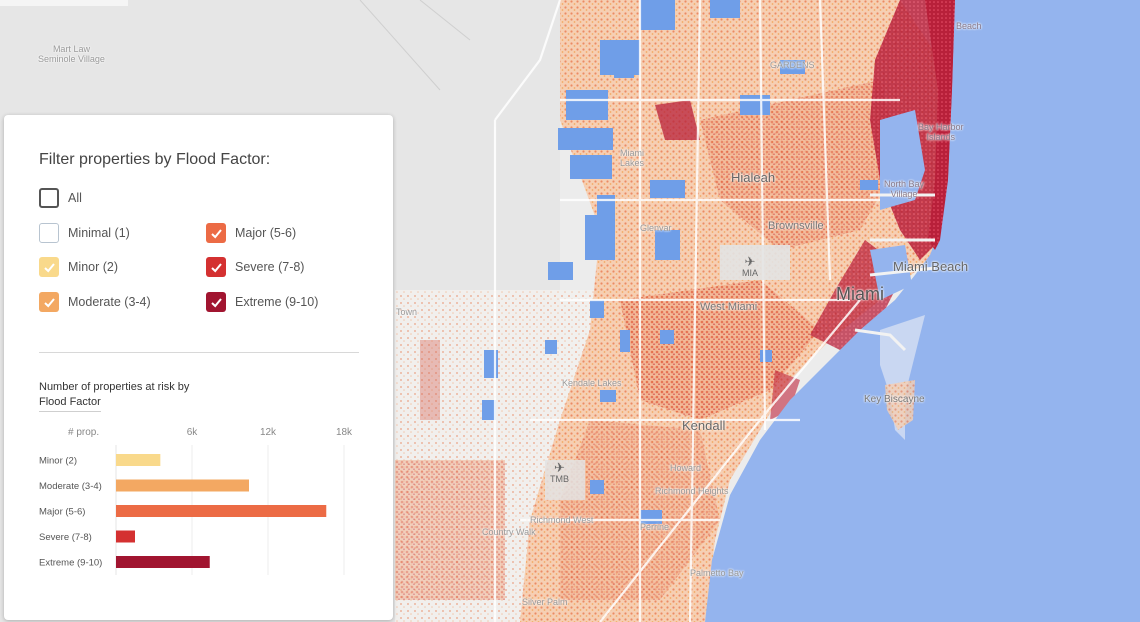  What do you see at coordinates (677, 120) in the screenshot?
I see `severe-risk-inland` at bounding box center [677, 120].